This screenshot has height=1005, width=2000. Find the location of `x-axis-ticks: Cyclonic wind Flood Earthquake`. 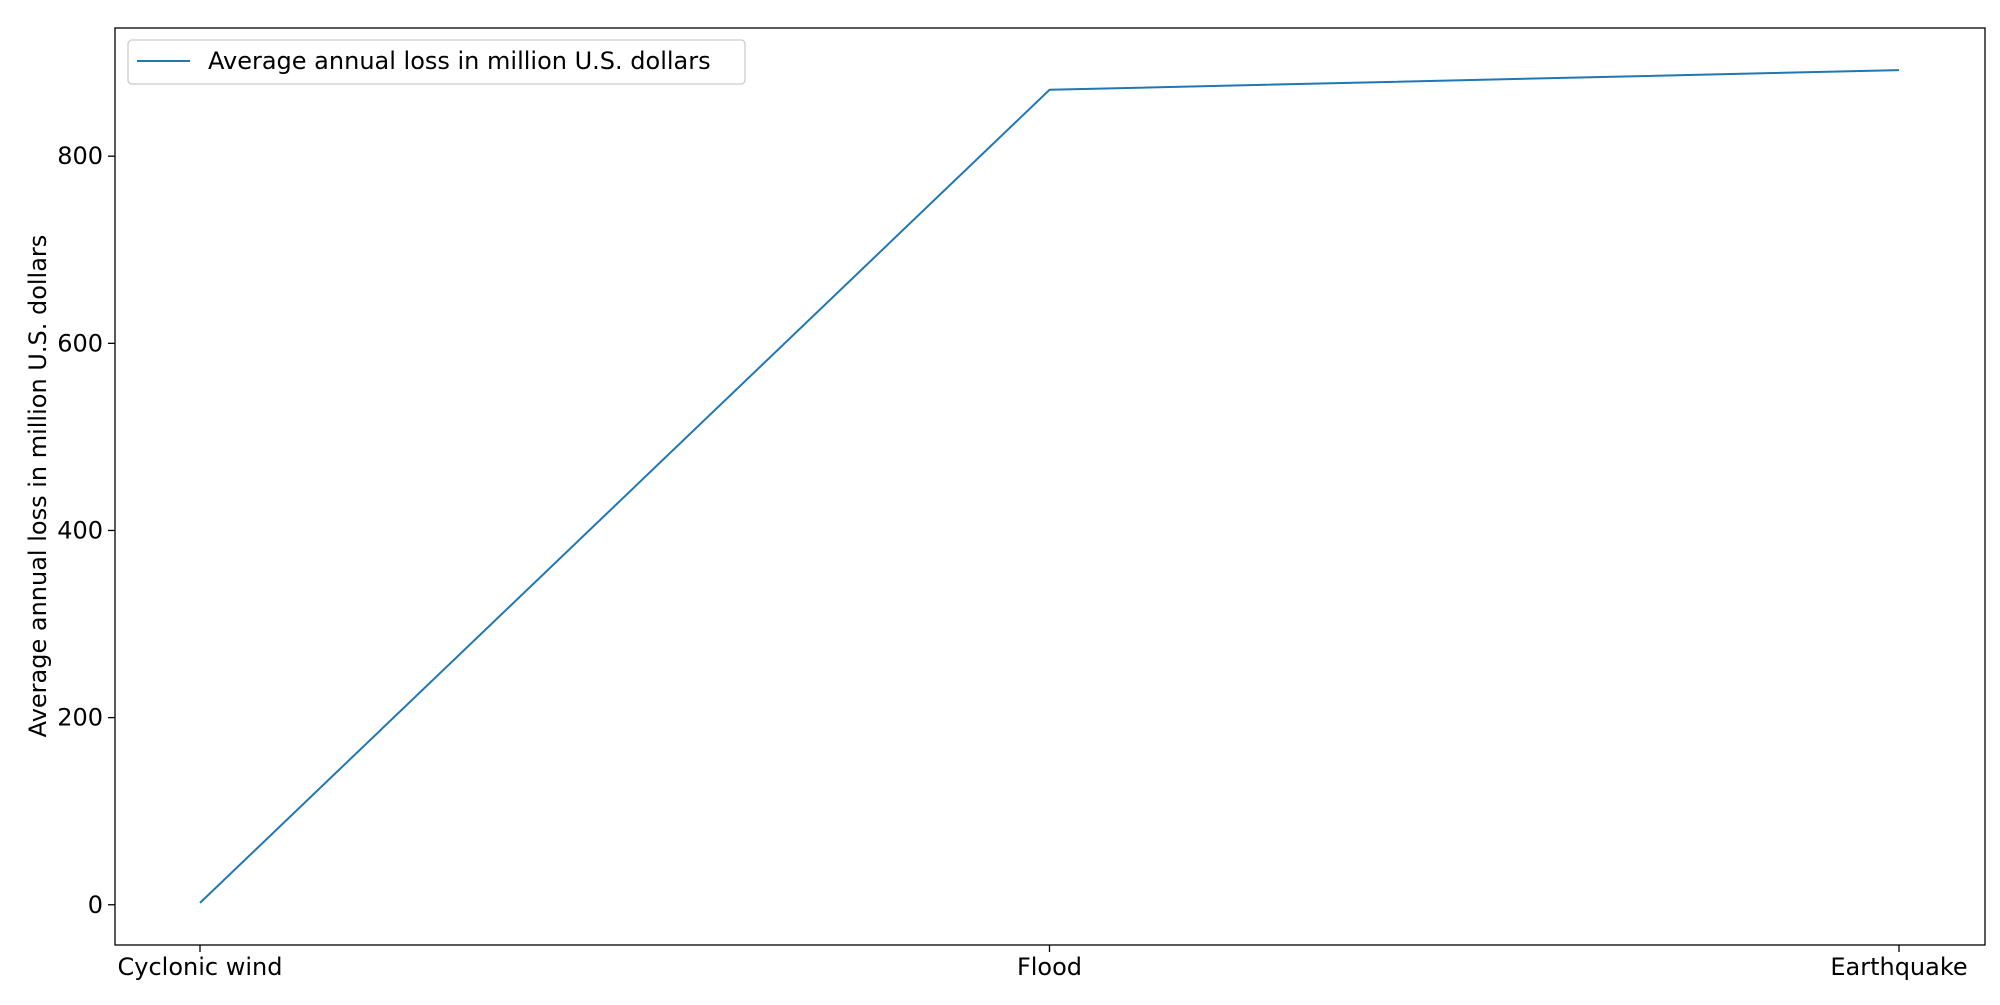

x-axis-ticks: Cyclonic wind Flood Earthquake is located at coordinates (1043, 963).